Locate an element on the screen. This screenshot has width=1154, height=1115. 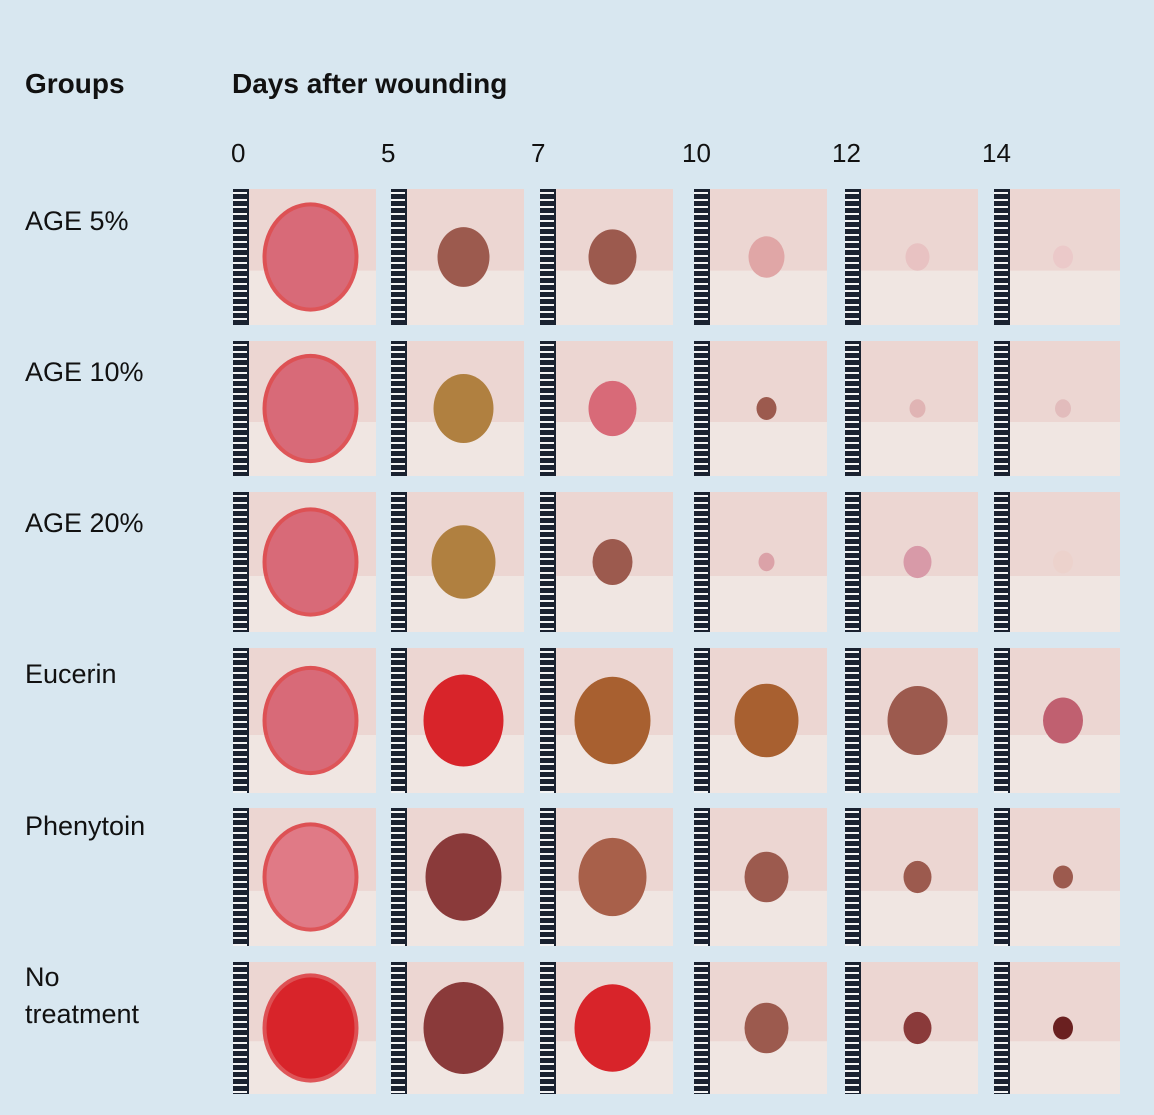
group-label: AGE 10% is located at coordinates (84, 372).